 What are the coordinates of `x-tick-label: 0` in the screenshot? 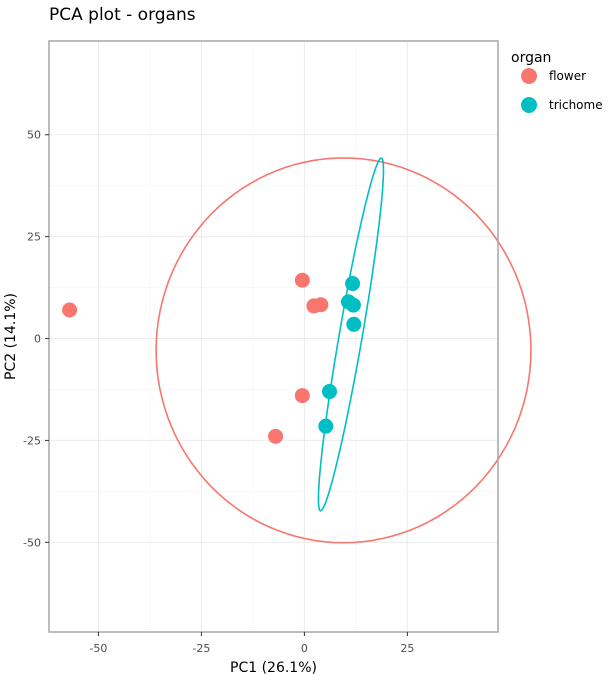 It's located at (304, 648).